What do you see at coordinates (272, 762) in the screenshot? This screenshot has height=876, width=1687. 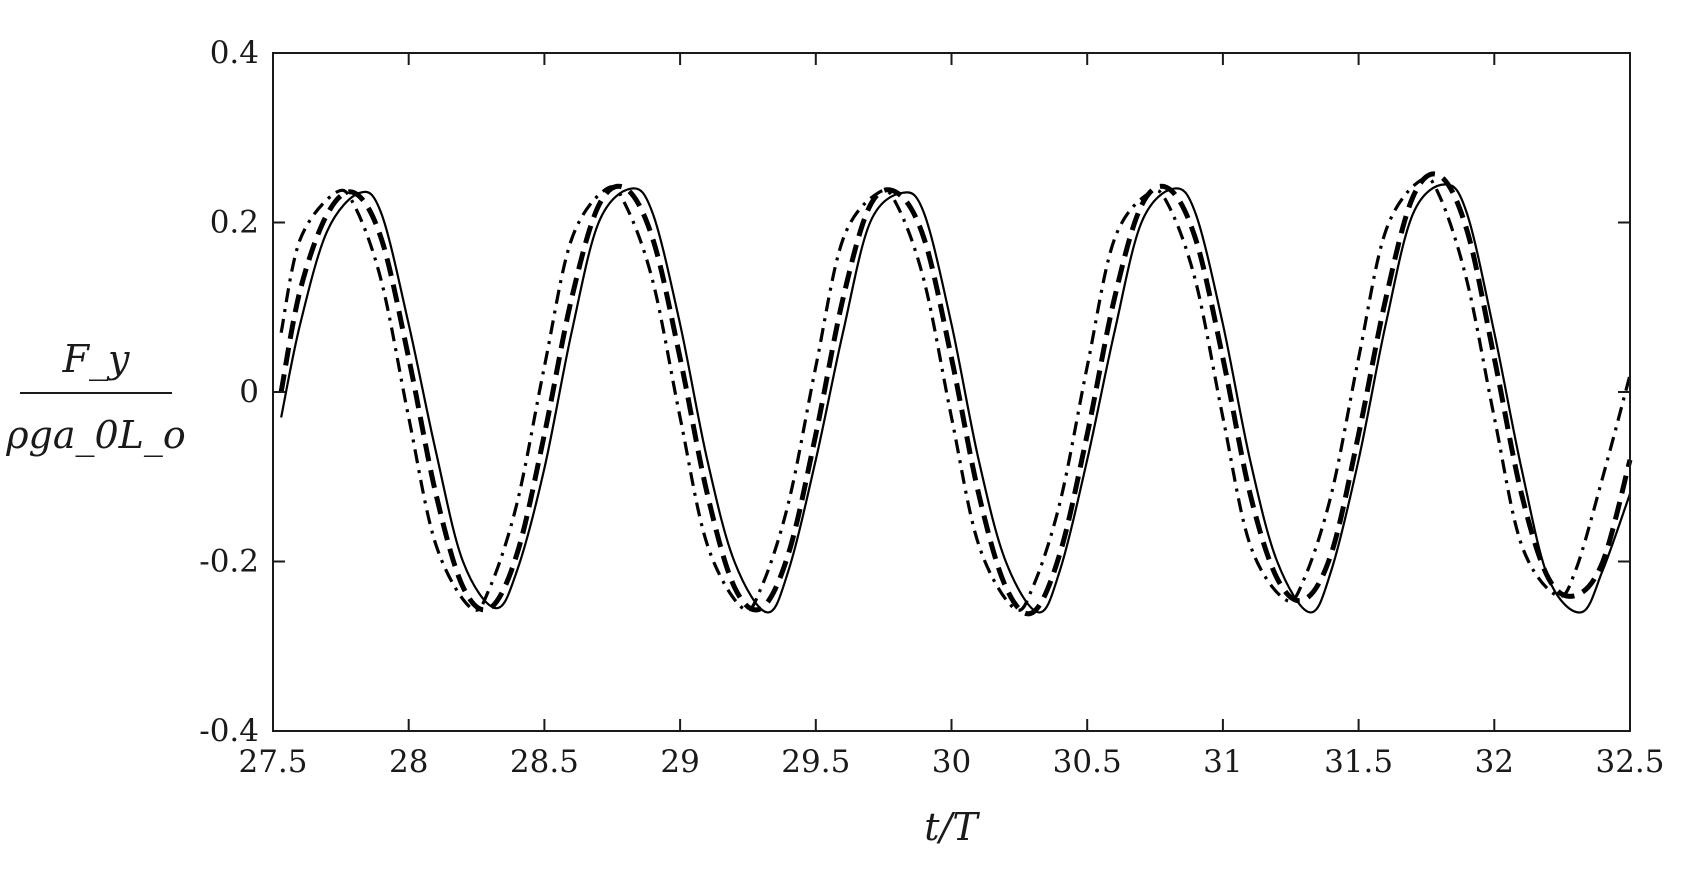 I see `x-tick-label: 27.5` at bounding box center [272, 762].